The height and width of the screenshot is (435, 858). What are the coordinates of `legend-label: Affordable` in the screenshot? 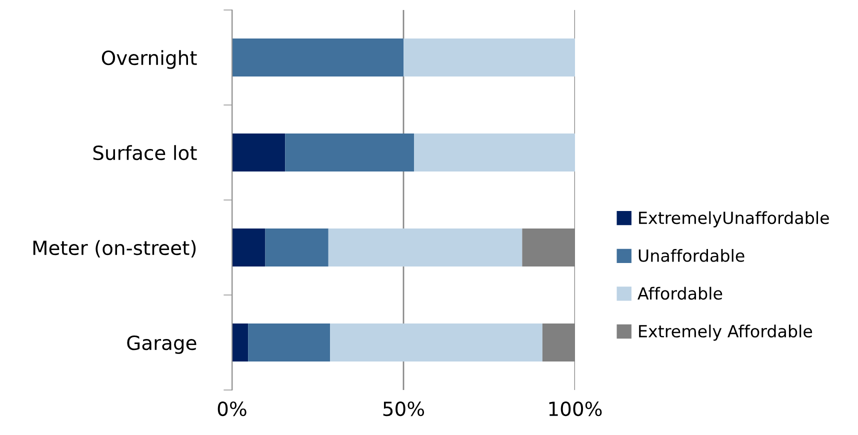 It's located at (680, 293).